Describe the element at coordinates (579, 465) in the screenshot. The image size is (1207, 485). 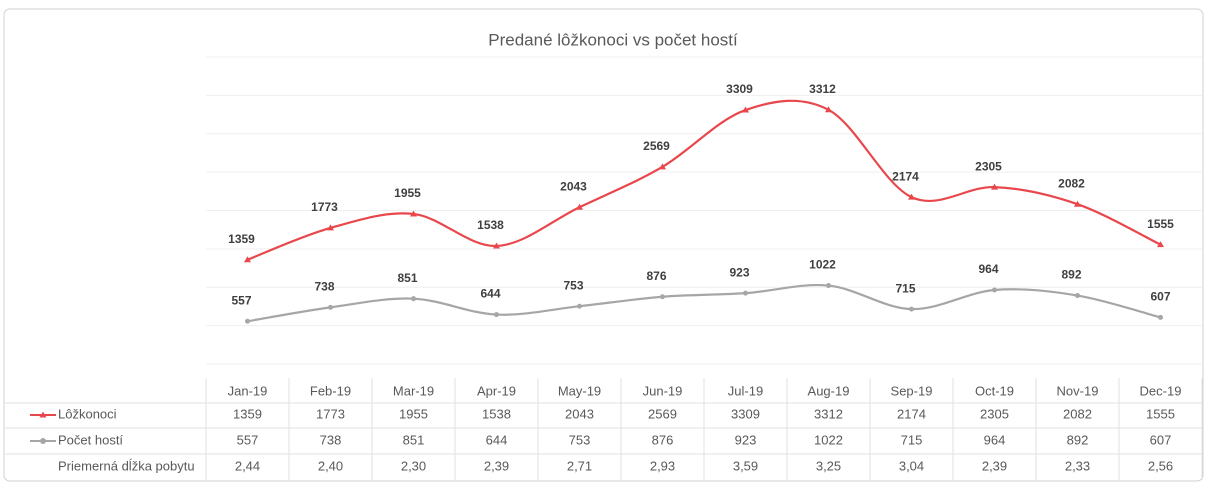
I see `table-cell: 2,71` at that location.